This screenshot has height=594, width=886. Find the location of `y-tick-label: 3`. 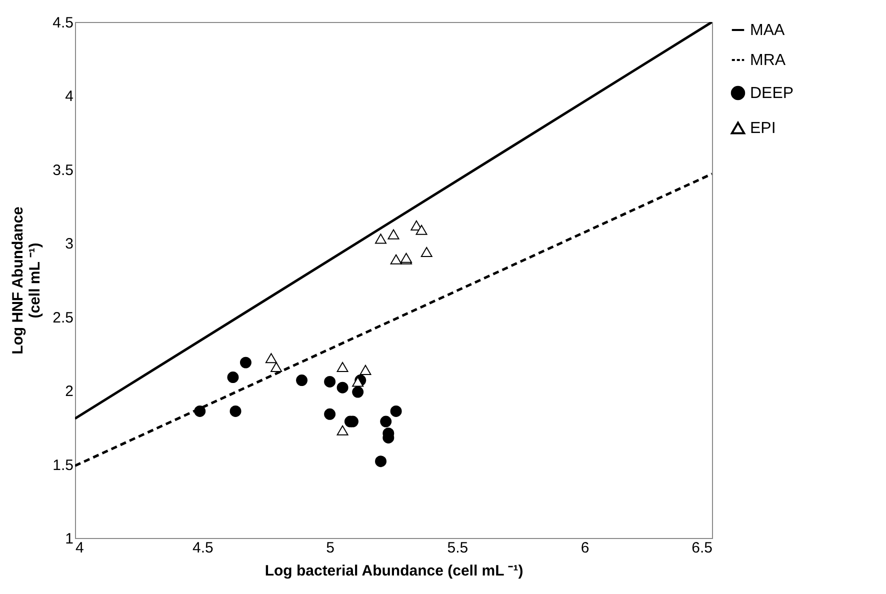

y-tick-label: 3 is located at coordinates (69, 244).